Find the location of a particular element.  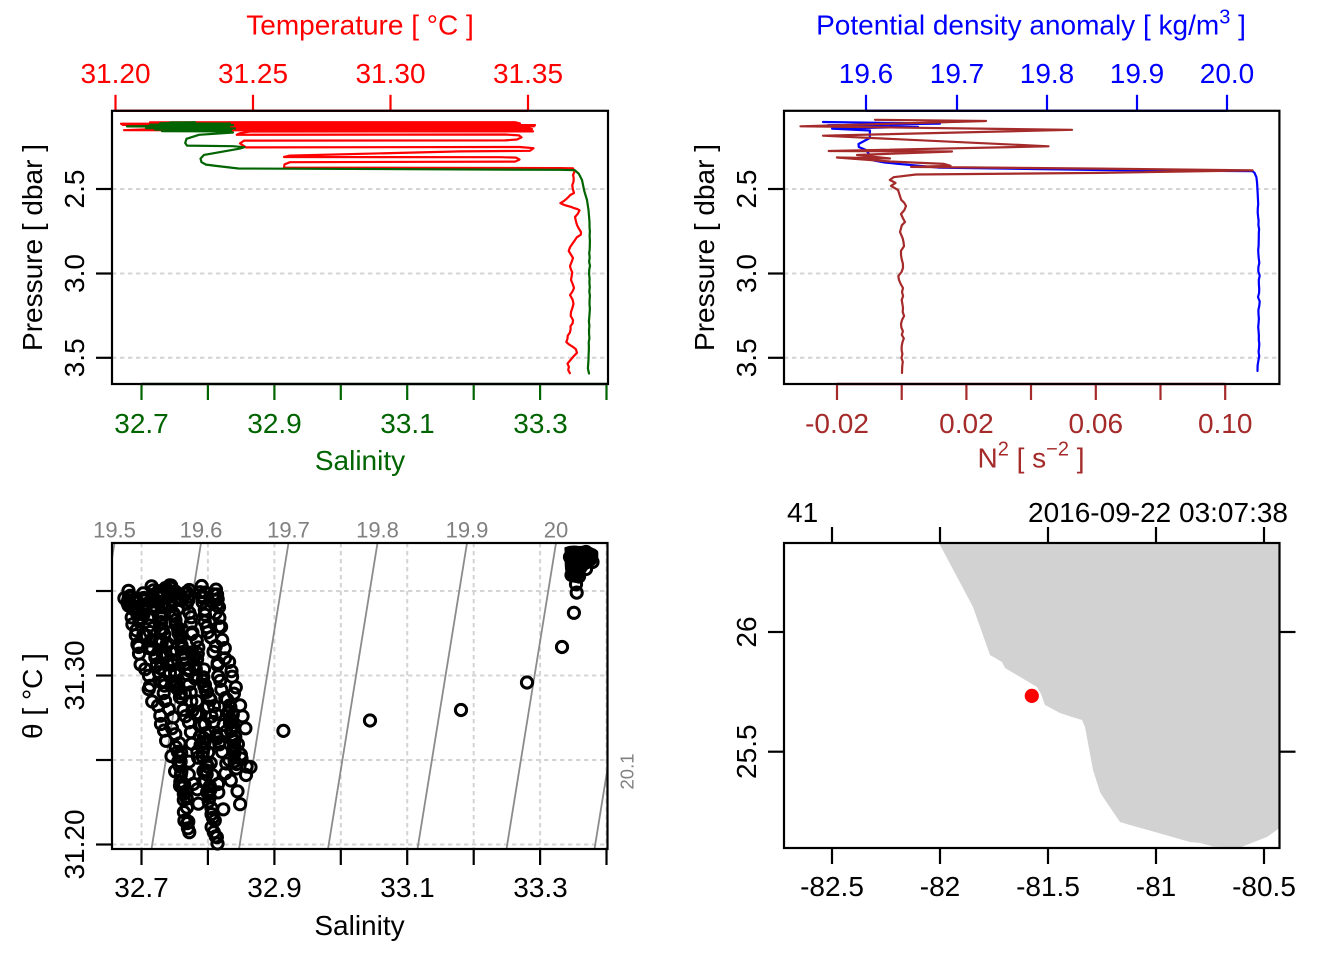

svg-text: -80.5 is located at coordinates (1264, 886).